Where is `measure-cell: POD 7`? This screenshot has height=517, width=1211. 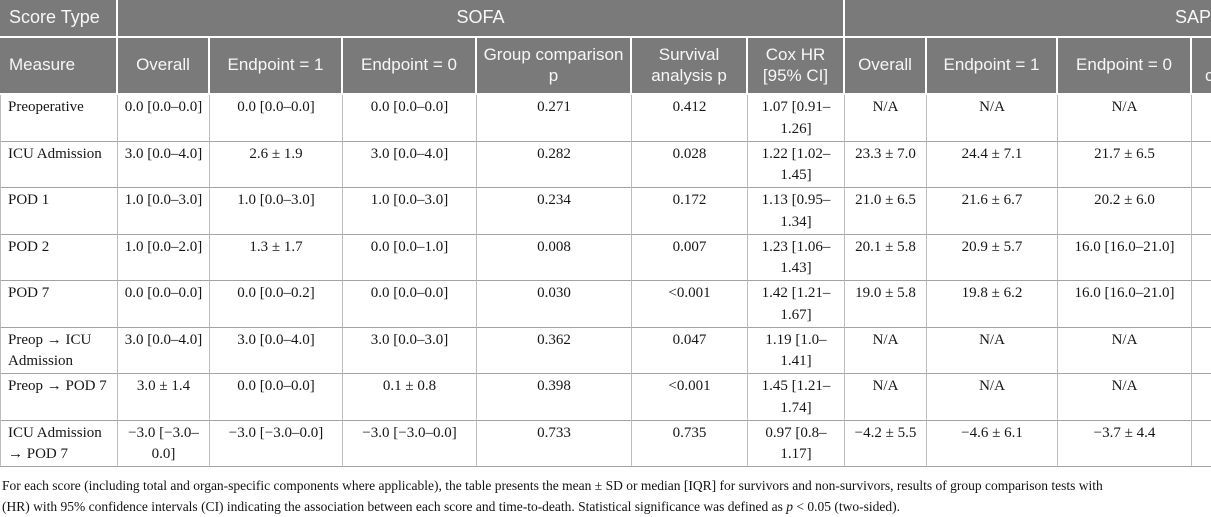 measure-cell: POD 7 is located at coordinates (59, 304).